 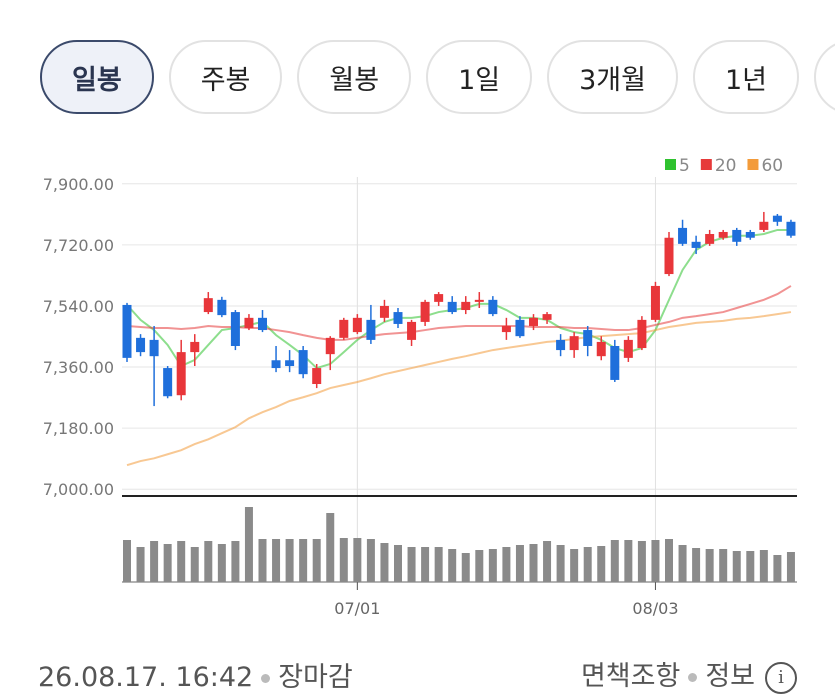 What do you see at coordinates (357, 608) in the screenshot?
I see `x-tick-label: 07/01` at bounding box center [357, 608].